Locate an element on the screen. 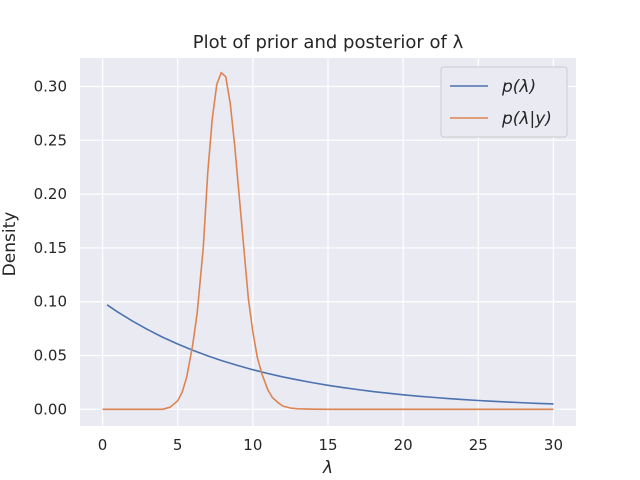 The image size is (640, 480). chart-title: Plot of prior and posterior of λ is located at coordinates (328, 42).